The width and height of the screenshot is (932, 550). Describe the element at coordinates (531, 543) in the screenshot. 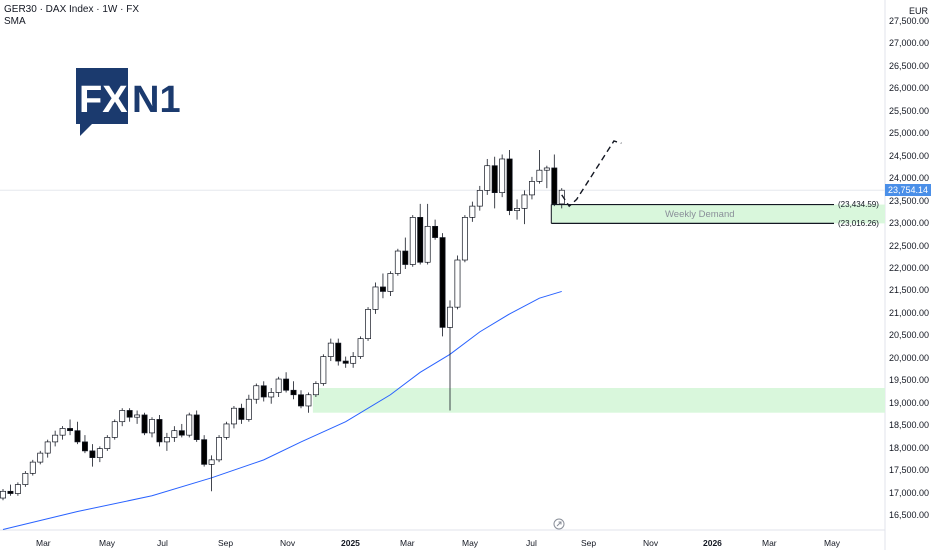

I see `time-tick-label: Jul` at that location.